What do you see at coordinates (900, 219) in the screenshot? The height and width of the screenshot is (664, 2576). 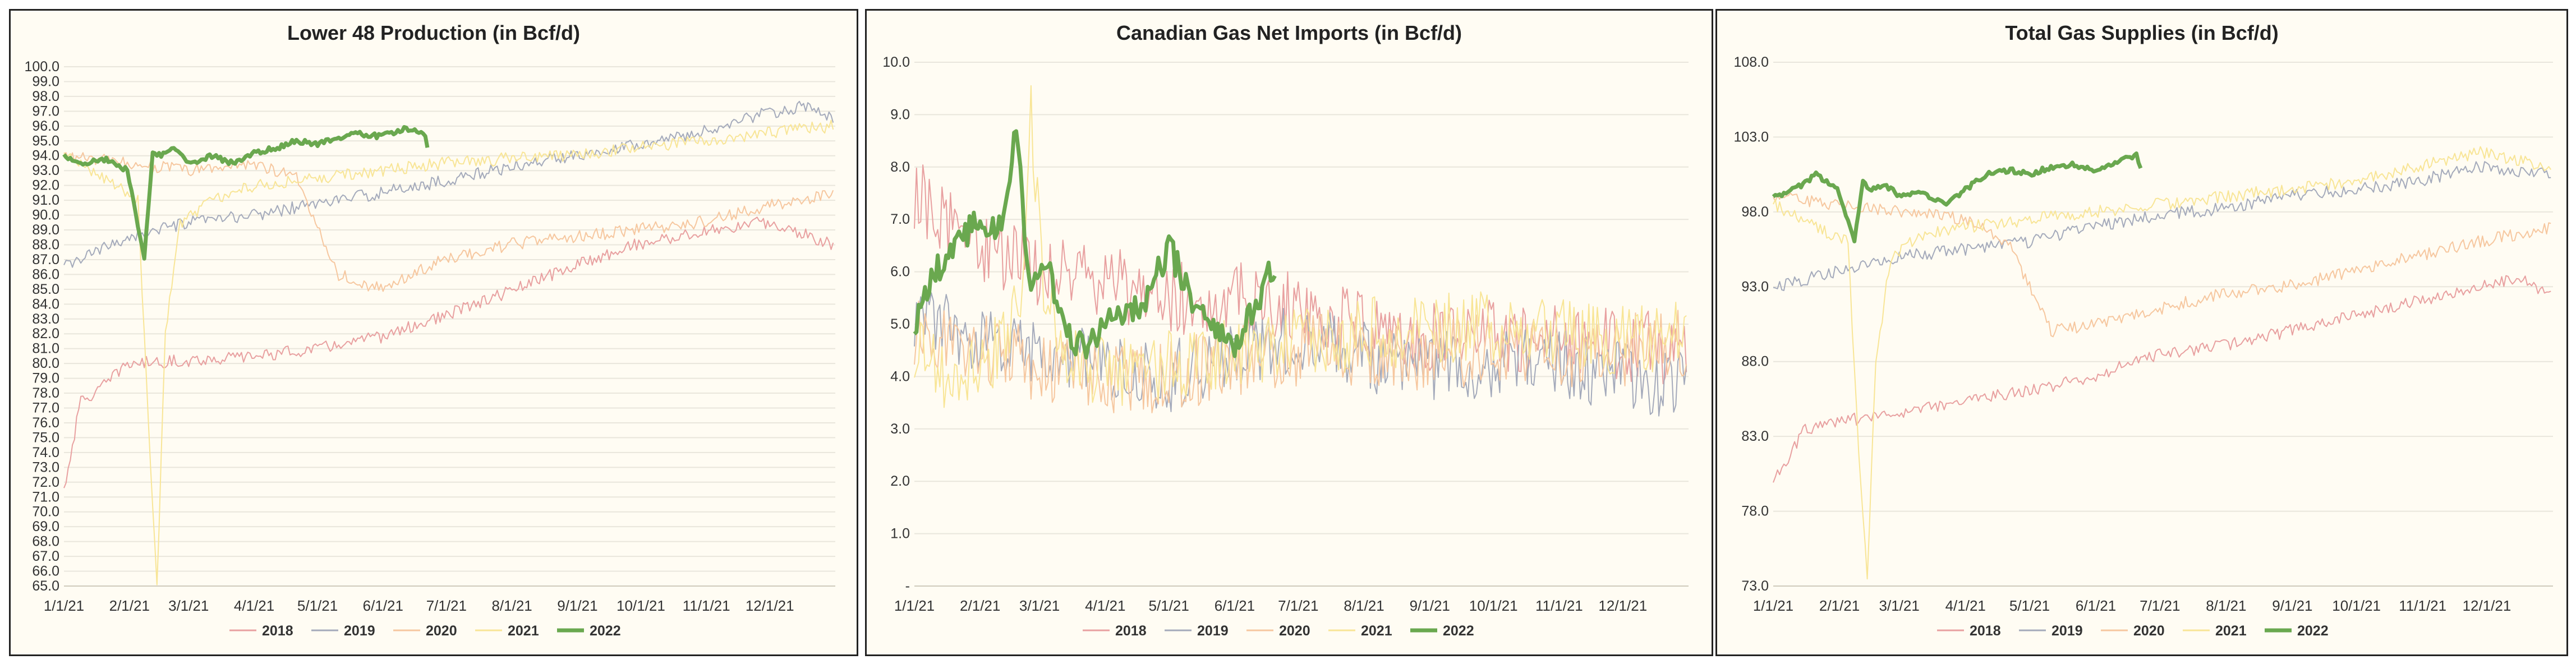 I see `y-tick-label: 7.0` at bounding box center [900, 219].